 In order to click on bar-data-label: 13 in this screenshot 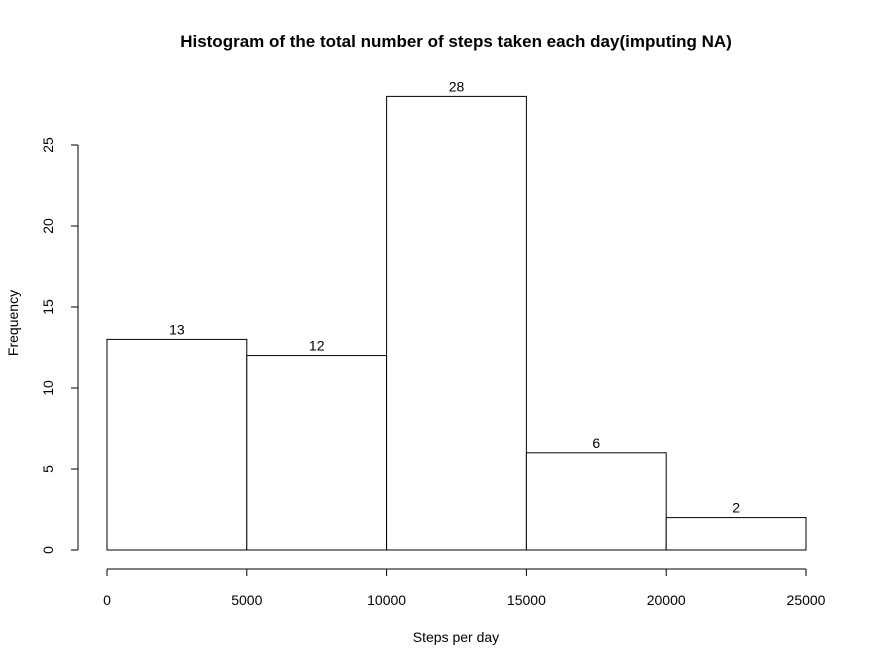, I will do `click(177, 329)`.